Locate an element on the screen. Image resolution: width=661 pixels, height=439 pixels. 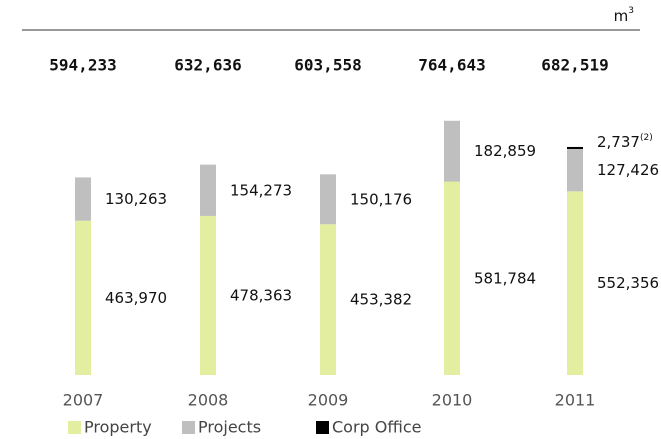
value-label: 453,382 is located at coordinates (381, 299).